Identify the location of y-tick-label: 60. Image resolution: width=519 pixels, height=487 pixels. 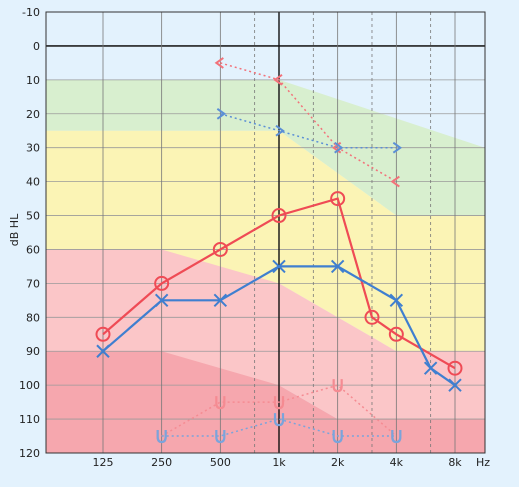
(33, 249).